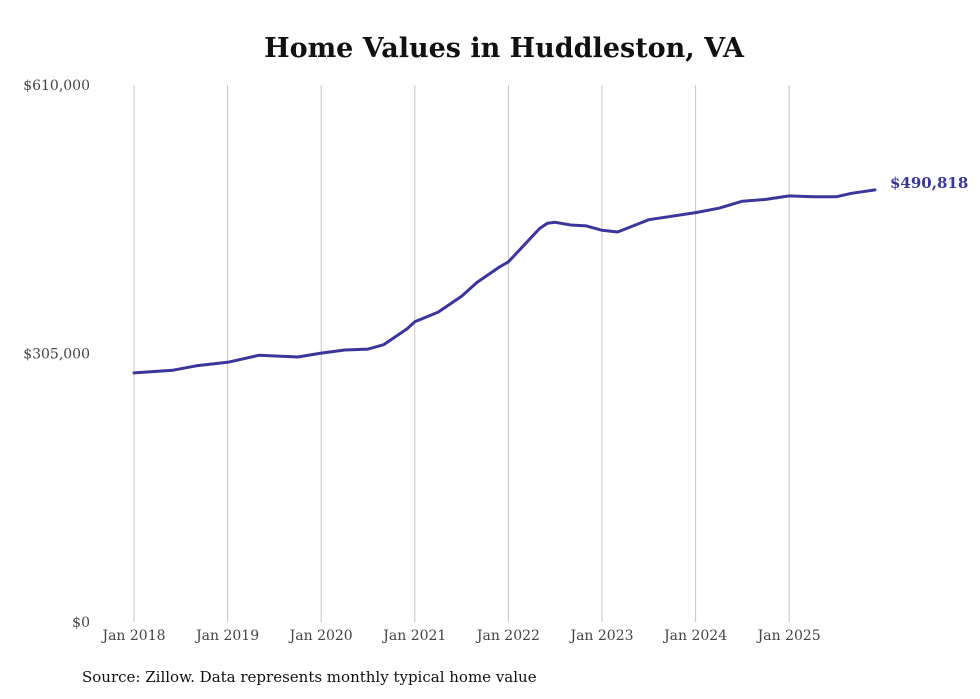 The width and height of the screenshot is (980, 699). Describe the element at coordinates (320, 636) in the screenshot. I see `x-tick-label: Jan 2020` at that location.